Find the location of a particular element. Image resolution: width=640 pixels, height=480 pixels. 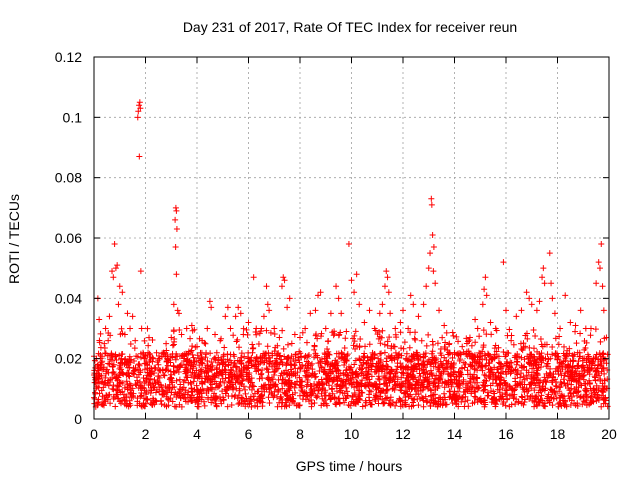

x-tick-label: 6 is located at coordinates (249, 434).